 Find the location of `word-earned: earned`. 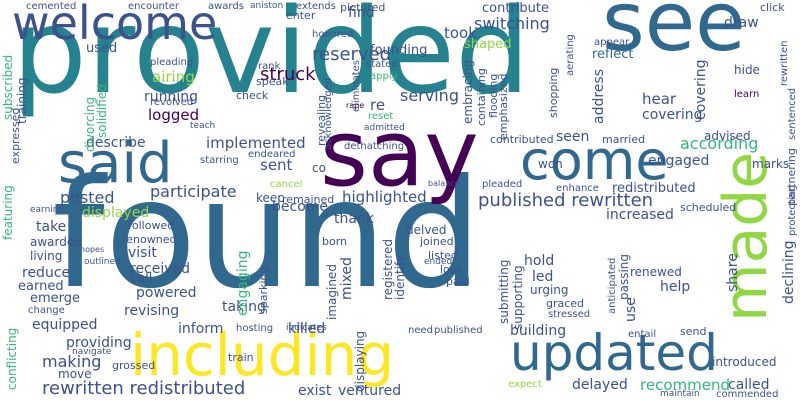

word-earned: earned is located at coordinates (41, 286).